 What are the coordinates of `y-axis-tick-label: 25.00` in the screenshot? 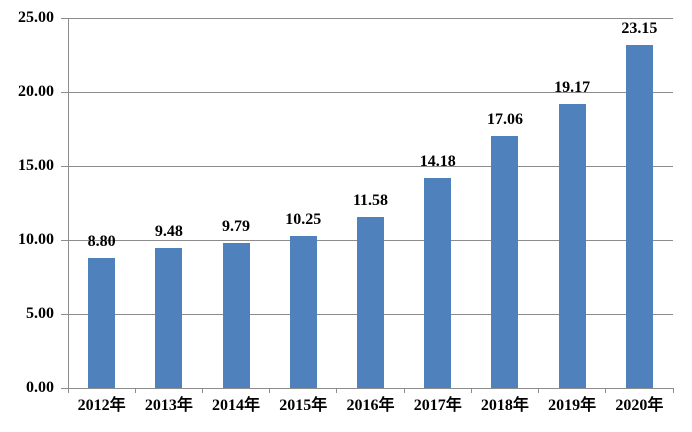 It's located at (36, 17).